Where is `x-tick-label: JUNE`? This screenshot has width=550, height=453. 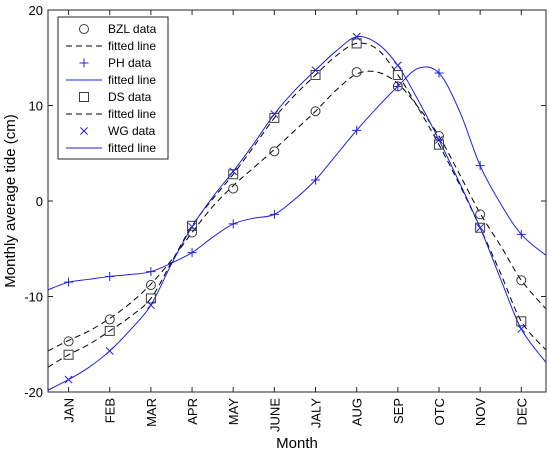
x-tick-label: JUNE is located at coordinates (274, 415).